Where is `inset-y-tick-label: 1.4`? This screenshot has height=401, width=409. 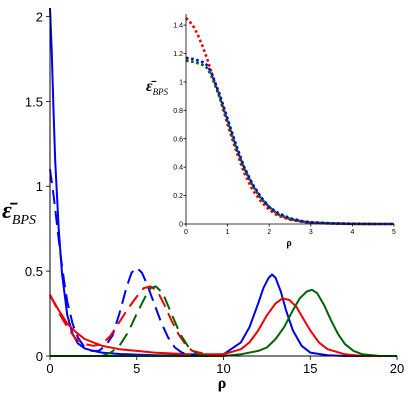
inset-y-tick-label: 1.4 is located at coordinates (178, 26).